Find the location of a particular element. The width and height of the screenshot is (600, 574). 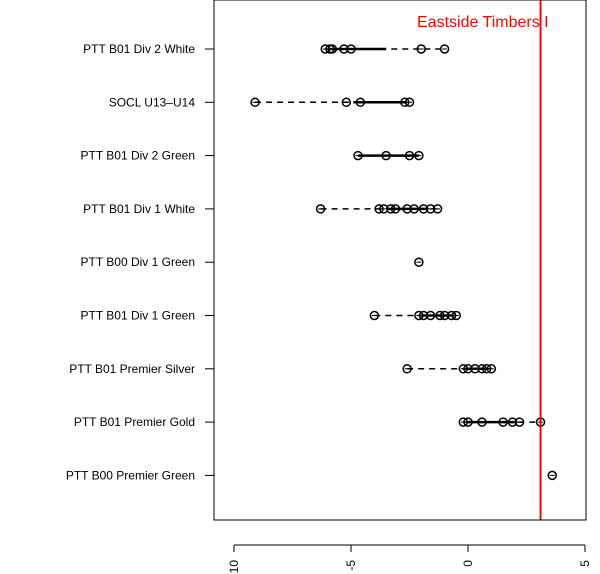

category-label: PTT B01 Div 1 Green is located at coordinates (138, 316).